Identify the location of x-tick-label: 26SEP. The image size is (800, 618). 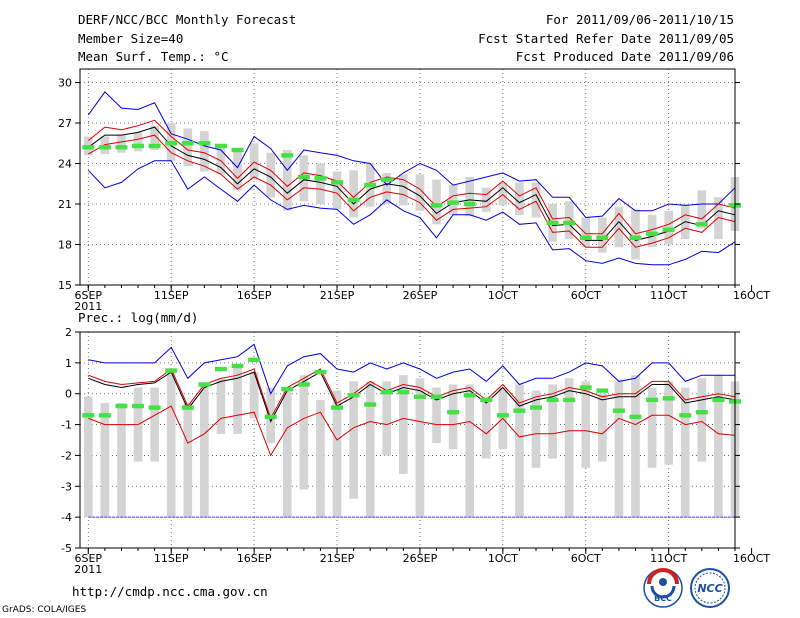
(420, 295).